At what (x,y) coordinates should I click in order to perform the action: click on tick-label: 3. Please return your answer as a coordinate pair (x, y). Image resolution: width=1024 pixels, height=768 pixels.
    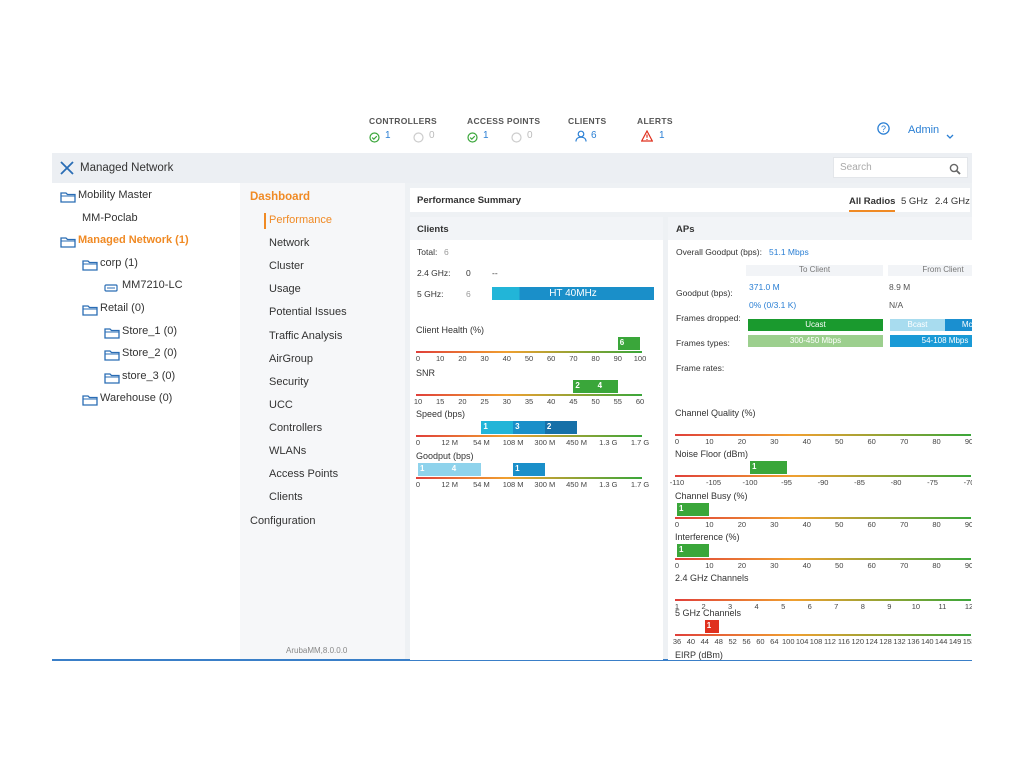
    Looking at the image, I should click on (730, 606).